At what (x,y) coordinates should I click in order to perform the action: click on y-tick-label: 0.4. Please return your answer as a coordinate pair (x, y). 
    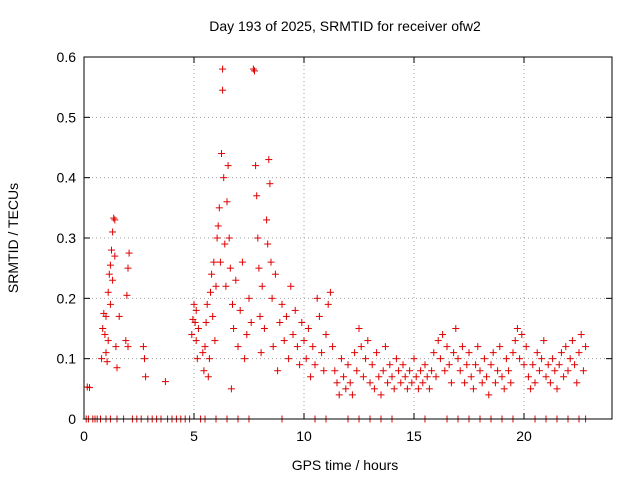
    Looking at the image, I should click on (67, 178).